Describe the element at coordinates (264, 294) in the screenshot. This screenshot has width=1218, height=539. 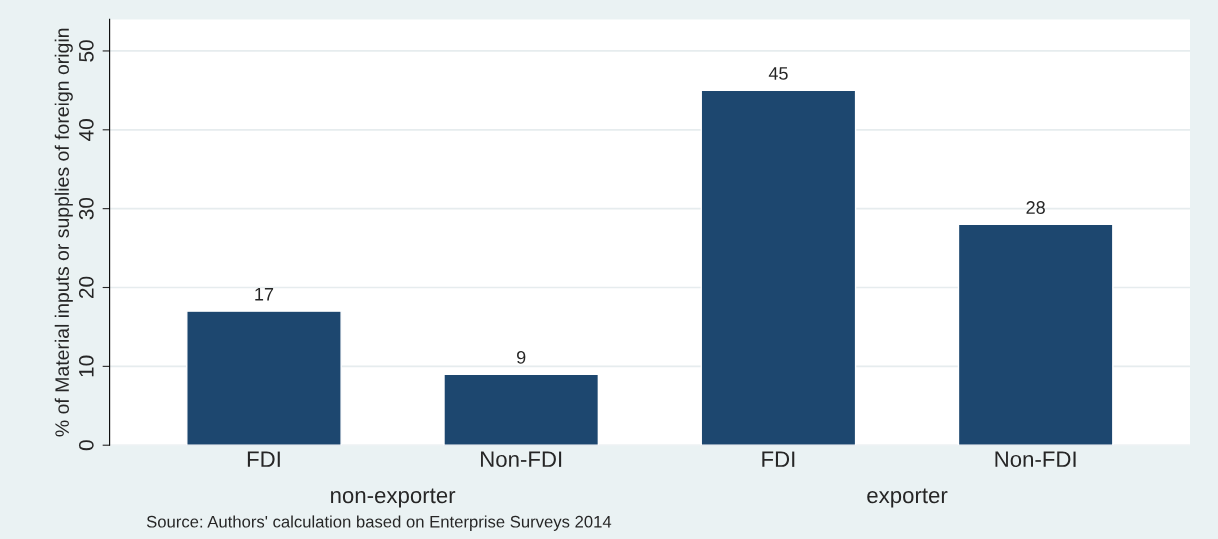
I see `data-label: 17` at that location.